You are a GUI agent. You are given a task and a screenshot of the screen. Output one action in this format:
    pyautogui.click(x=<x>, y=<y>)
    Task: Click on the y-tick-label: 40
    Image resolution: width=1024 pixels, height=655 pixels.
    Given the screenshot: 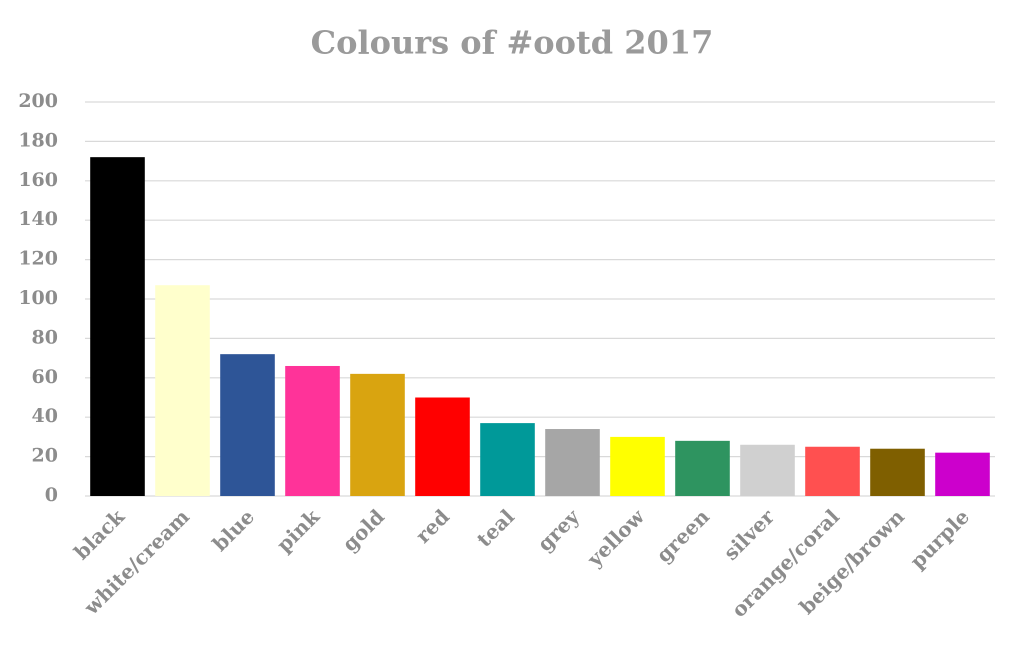 What is the action you would take?
    pyautogui.click(x=45, y=416)
    